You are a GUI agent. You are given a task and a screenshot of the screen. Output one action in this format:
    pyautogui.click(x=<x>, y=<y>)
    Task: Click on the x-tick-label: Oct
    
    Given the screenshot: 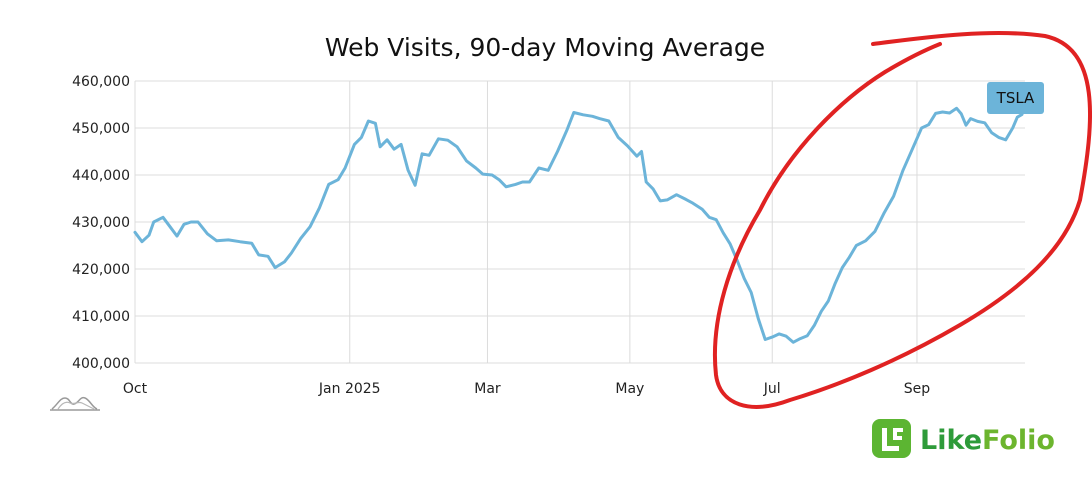 What is the action you would take?
    pyautogui.click(x=135, y=389)
    